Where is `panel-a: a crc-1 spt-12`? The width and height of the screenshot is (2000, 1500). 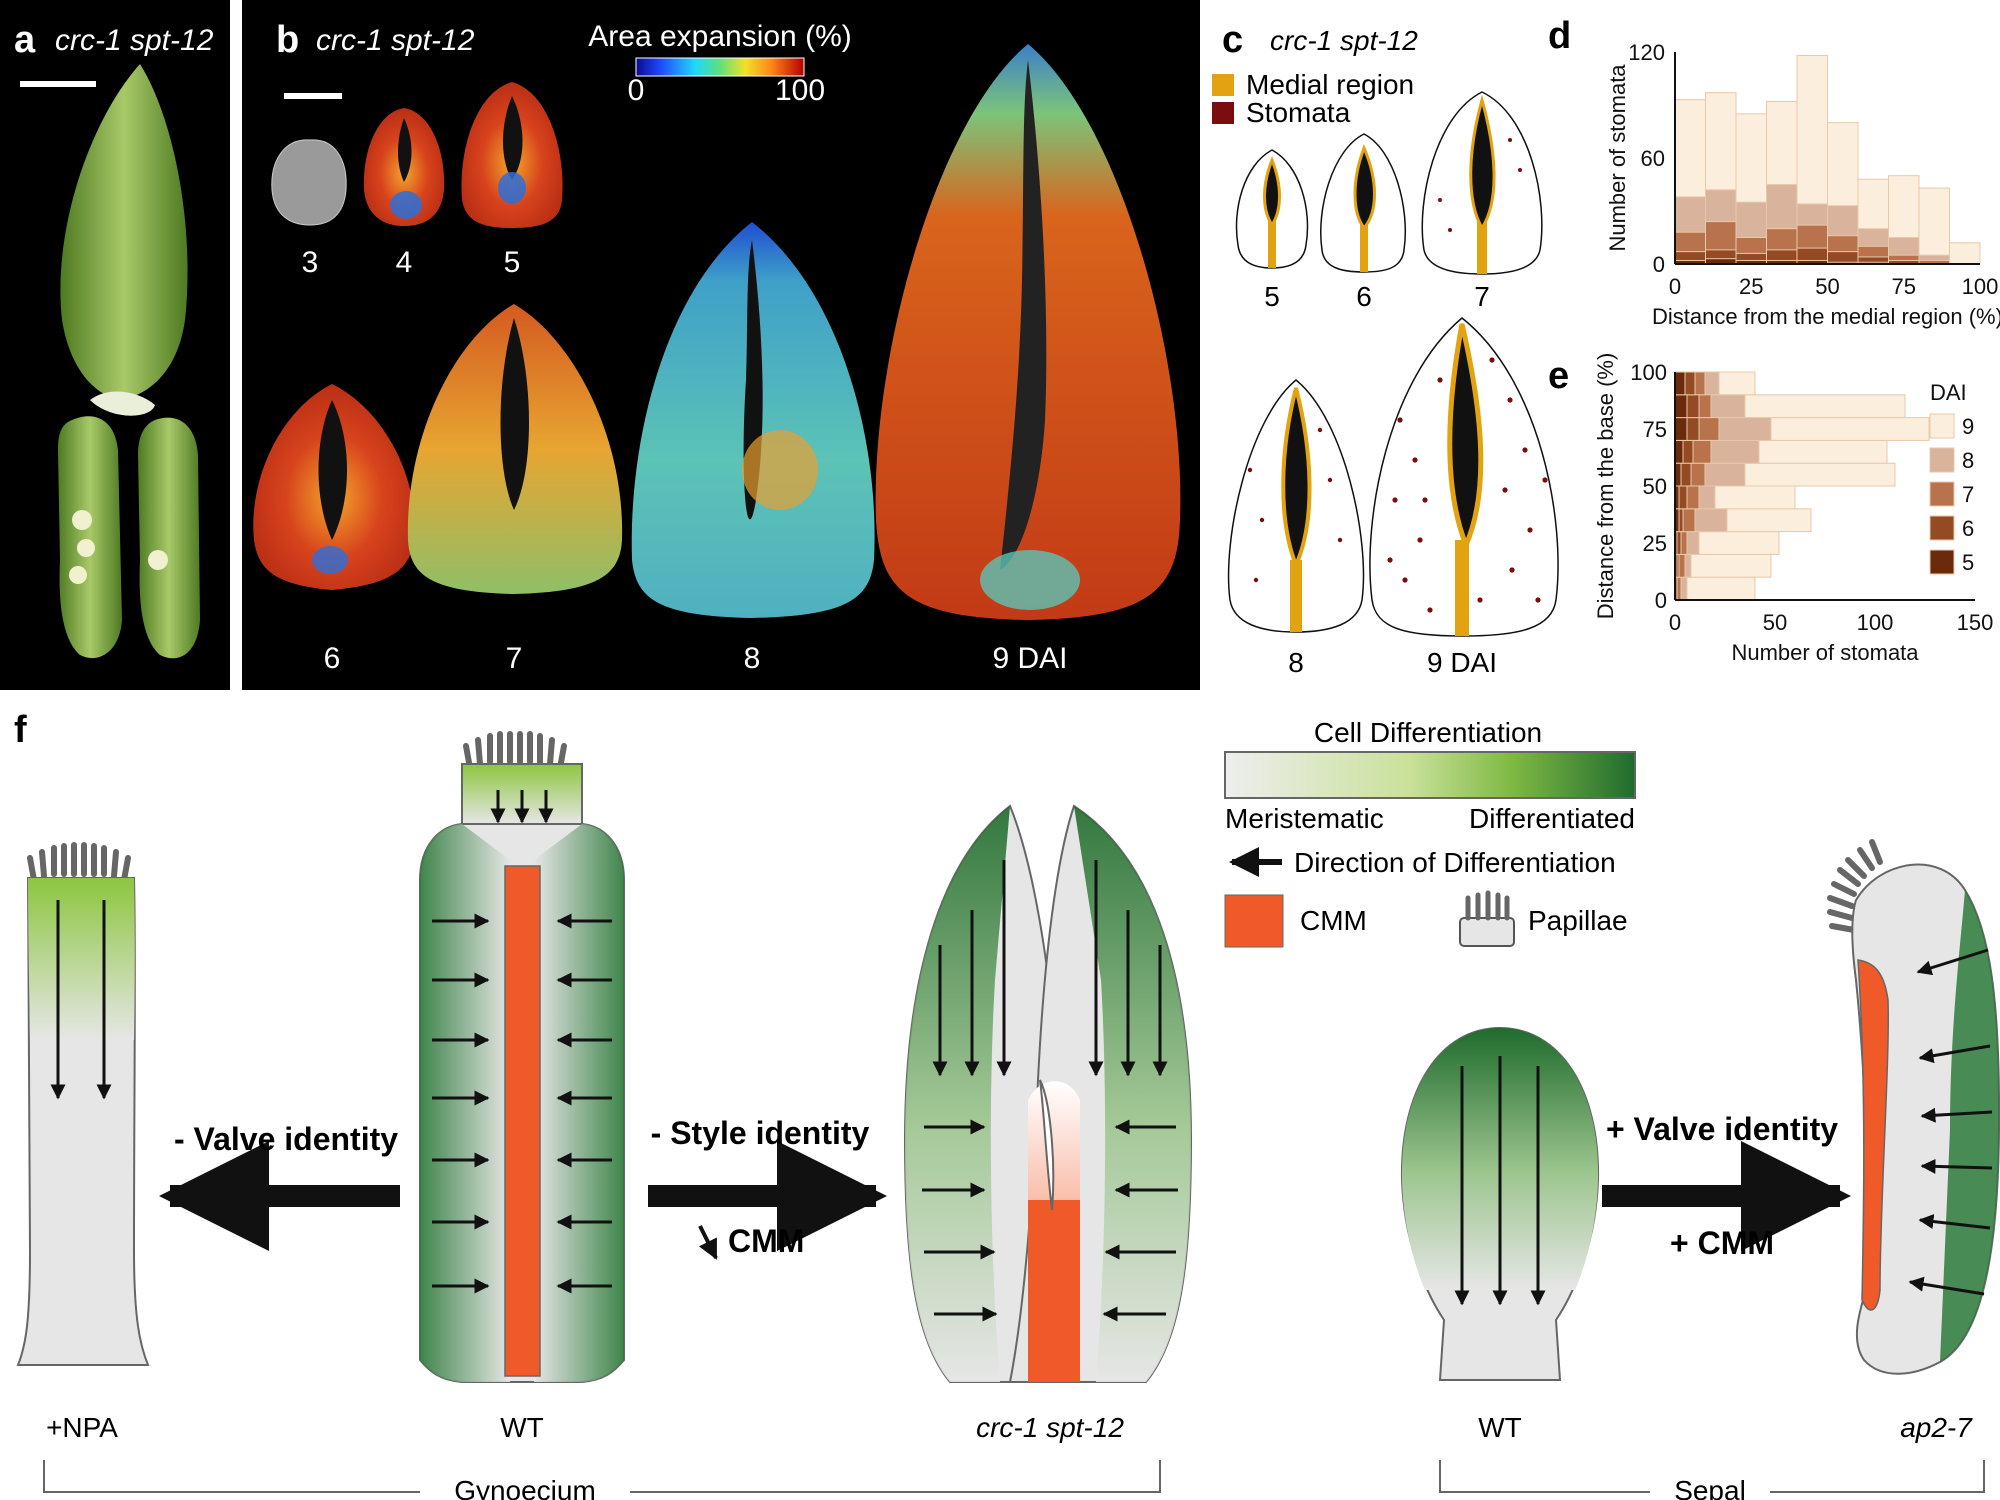 panel-a: a crc-1 spt-12 is located at coordinates (115, 345).